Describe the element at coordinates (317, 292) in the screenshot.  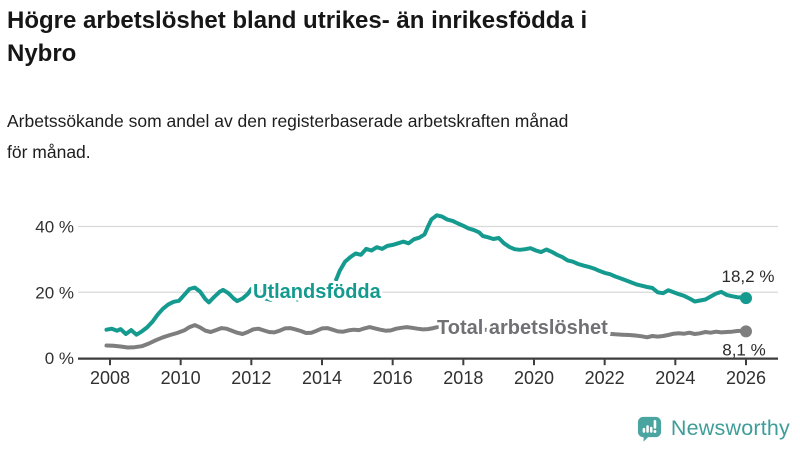
I see `series-inline-label: Utlandsfödda` at that location.